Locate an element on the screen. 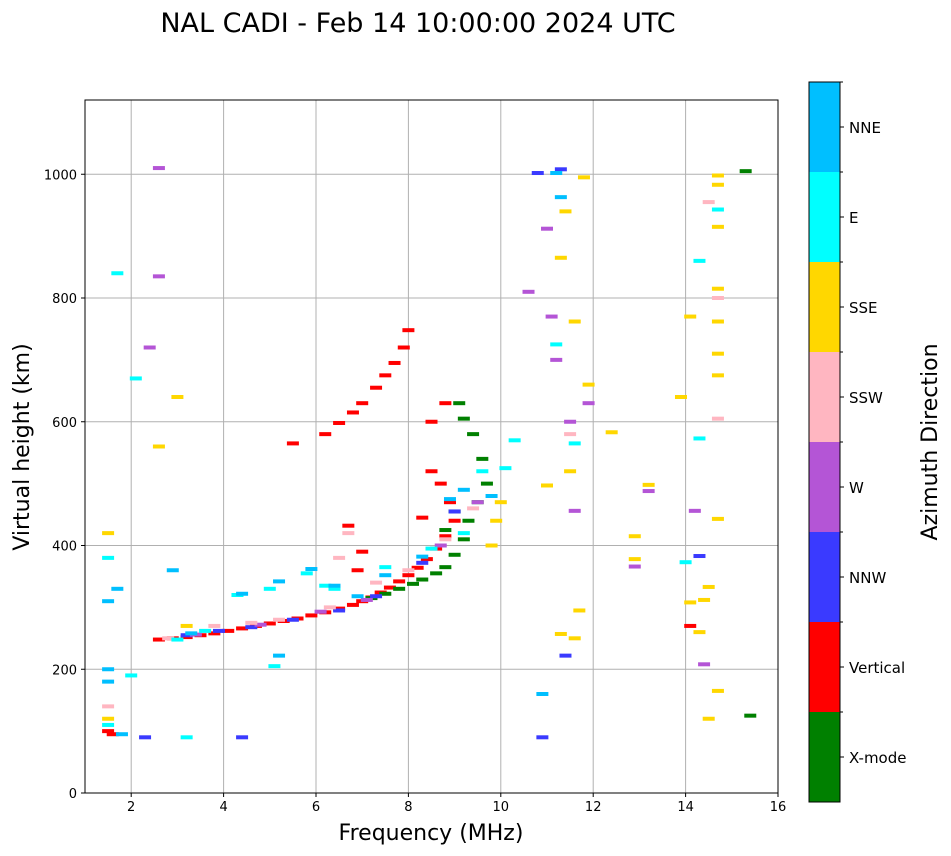 Image resolution: width=951 pixels, height=856 pixels. colorbar-tick-label: E is located at coordinates (853, 218).